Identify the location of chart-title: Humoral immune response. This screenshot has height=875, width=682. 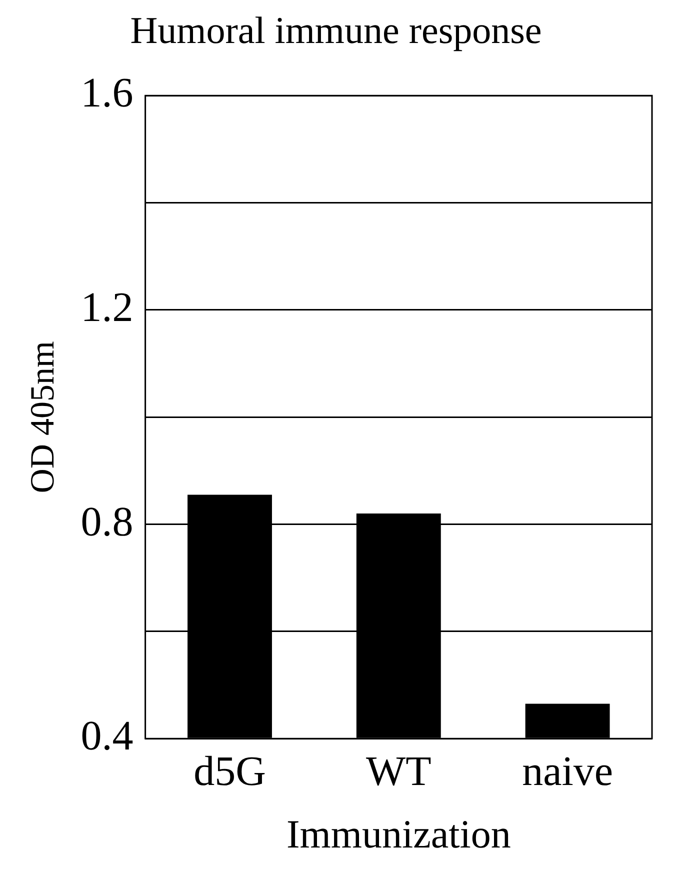
(336, 31).